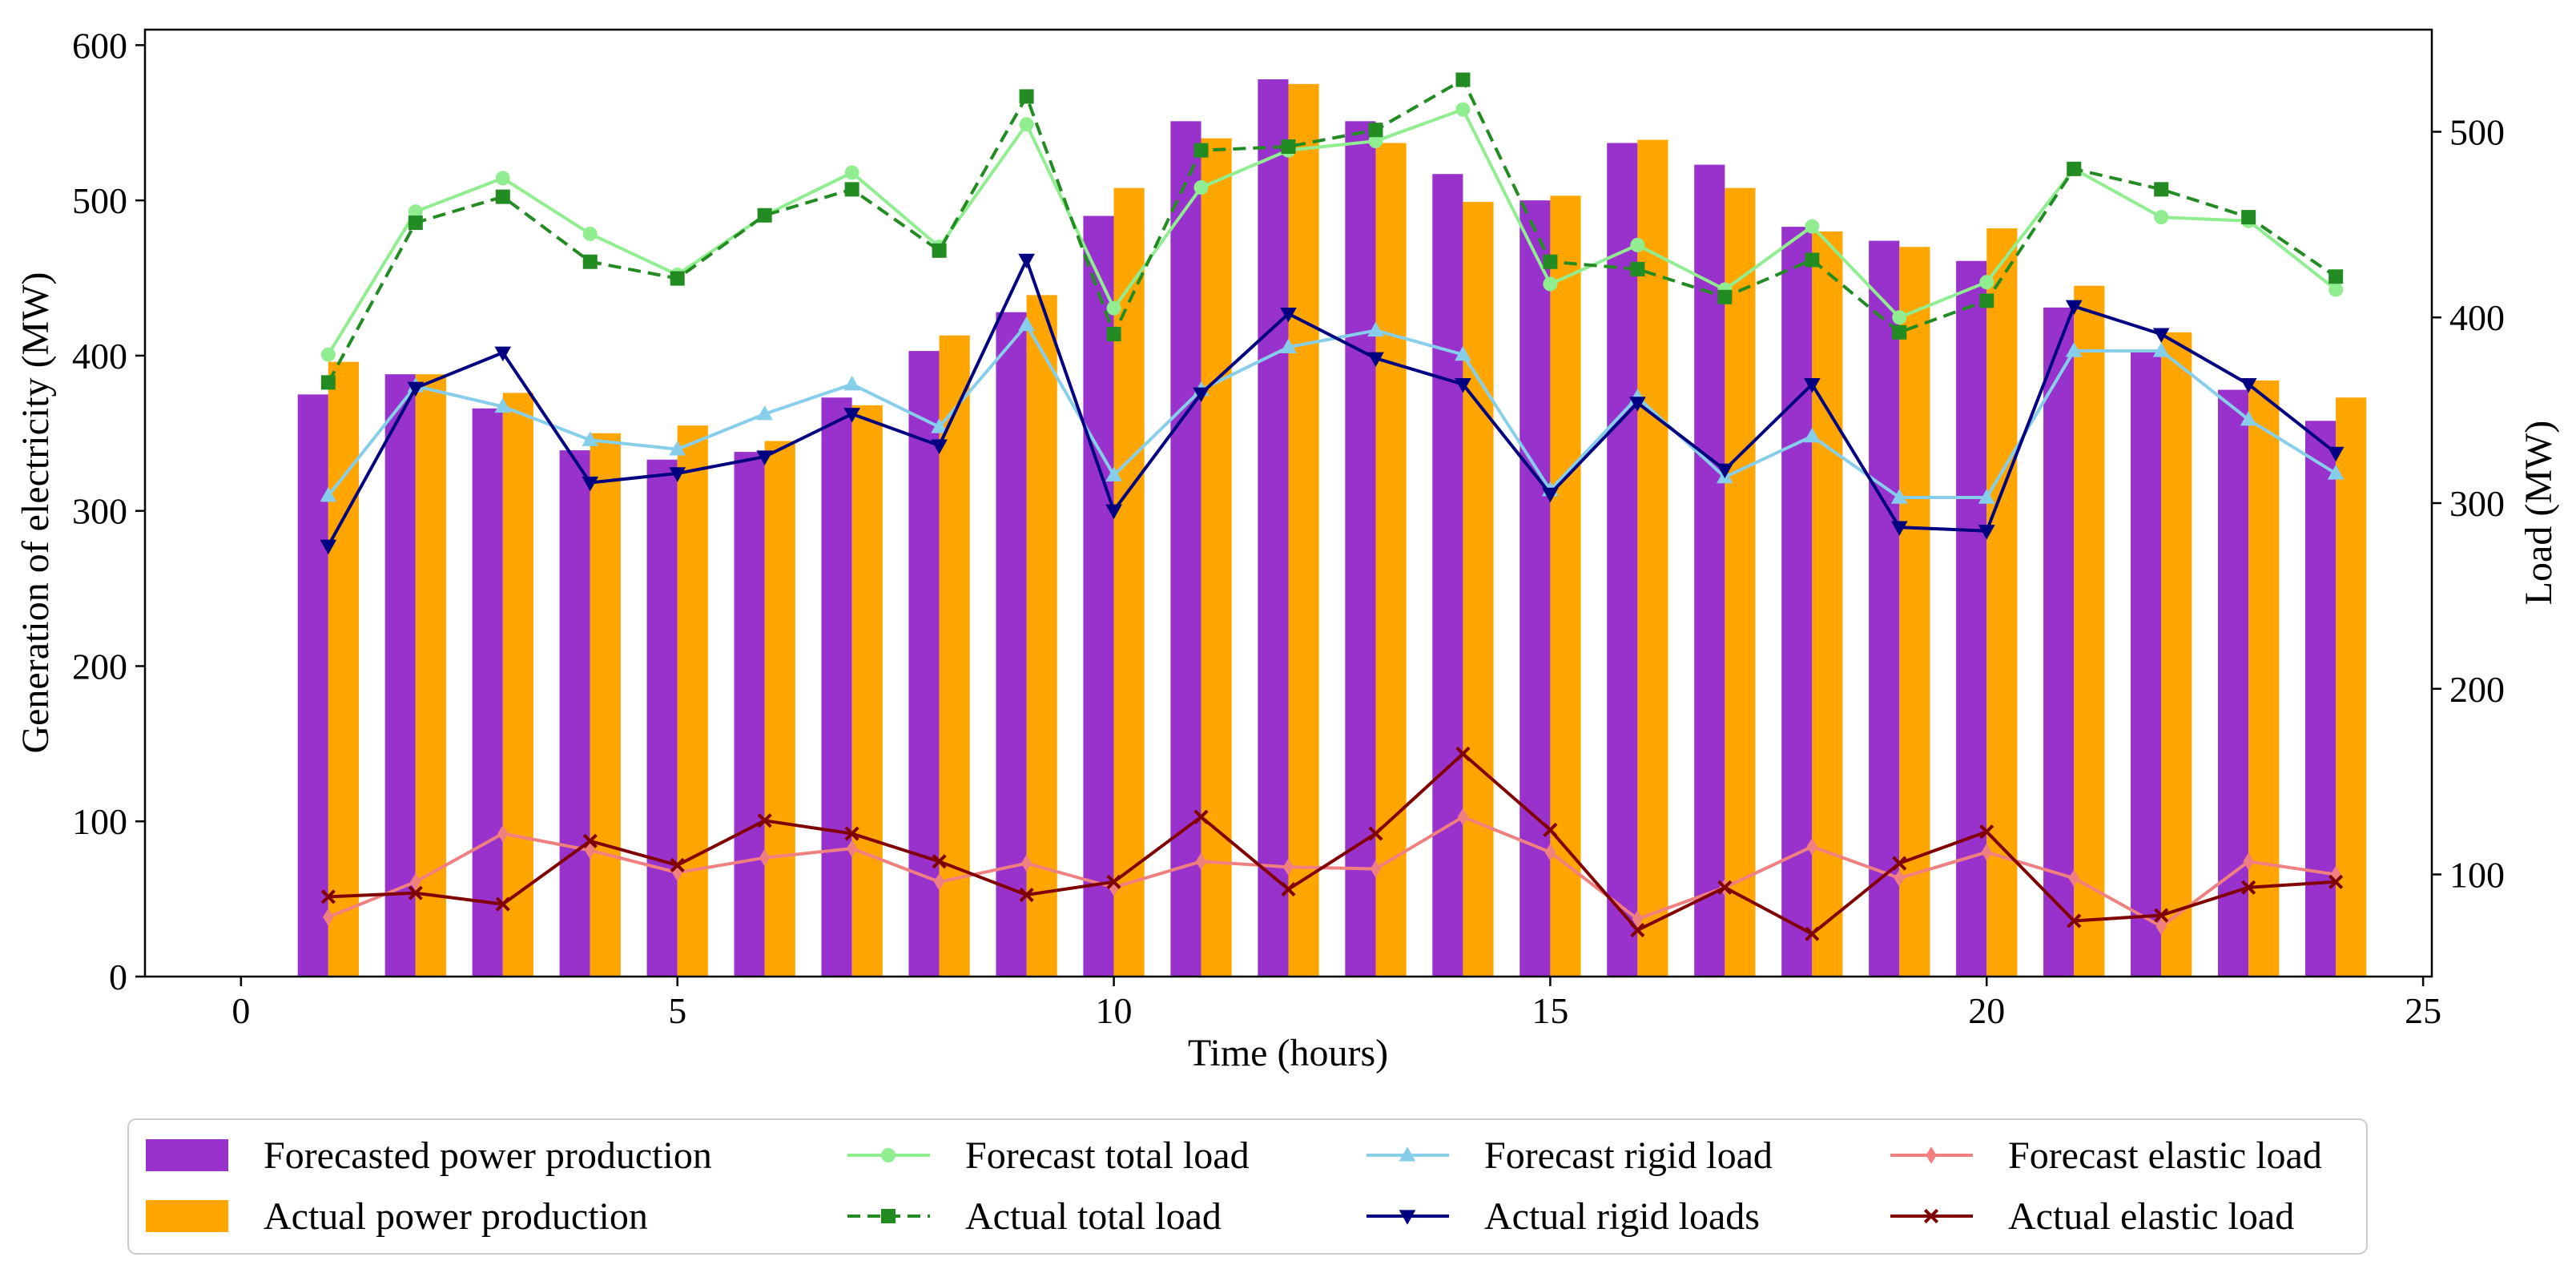  Describe the element at coordinates (2477, 504) in the screenshot. I see `y2-tick-label-300: 300` at that location.